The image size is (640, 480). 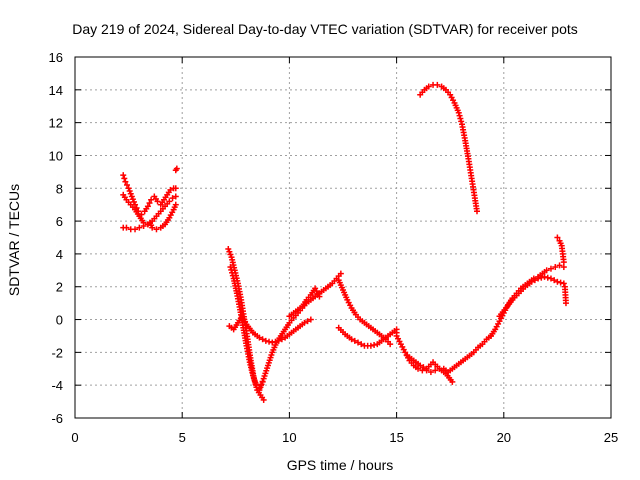 I want to click on x-tick-label: 15, so click(x=396, y=437).